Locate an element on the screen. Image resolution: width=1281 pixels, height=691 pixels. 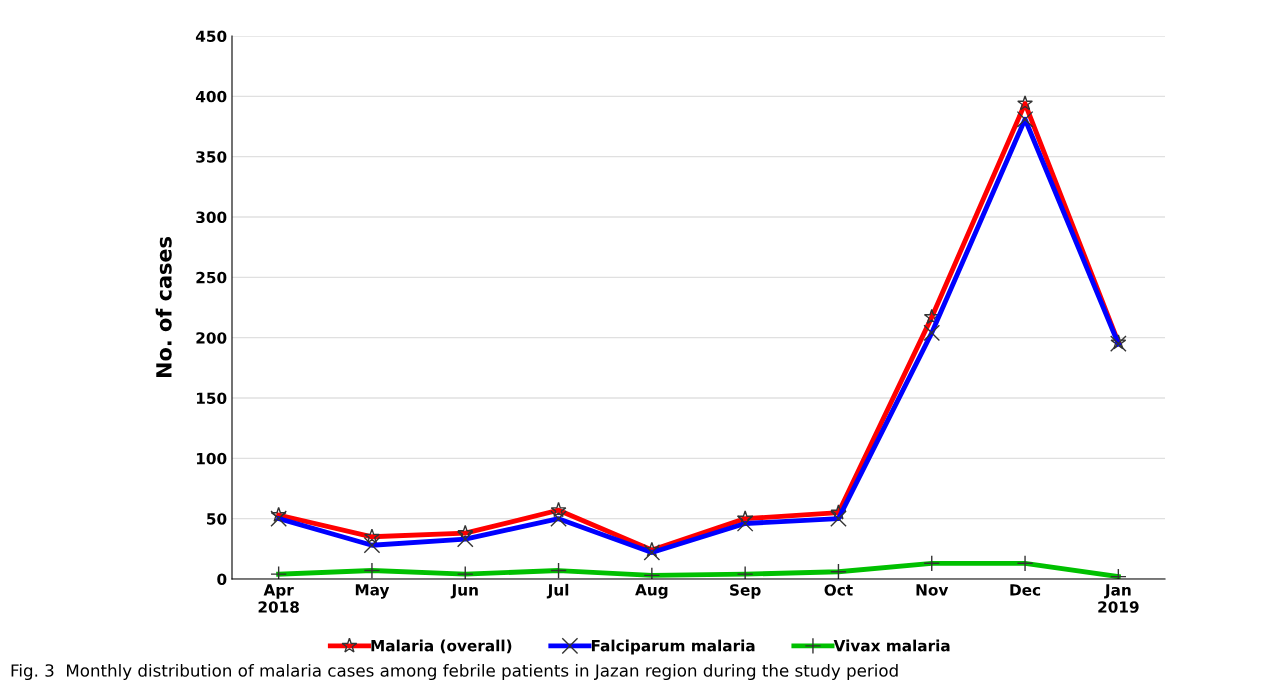
y-tick-label: 100 is located at coordinates (211, 458).